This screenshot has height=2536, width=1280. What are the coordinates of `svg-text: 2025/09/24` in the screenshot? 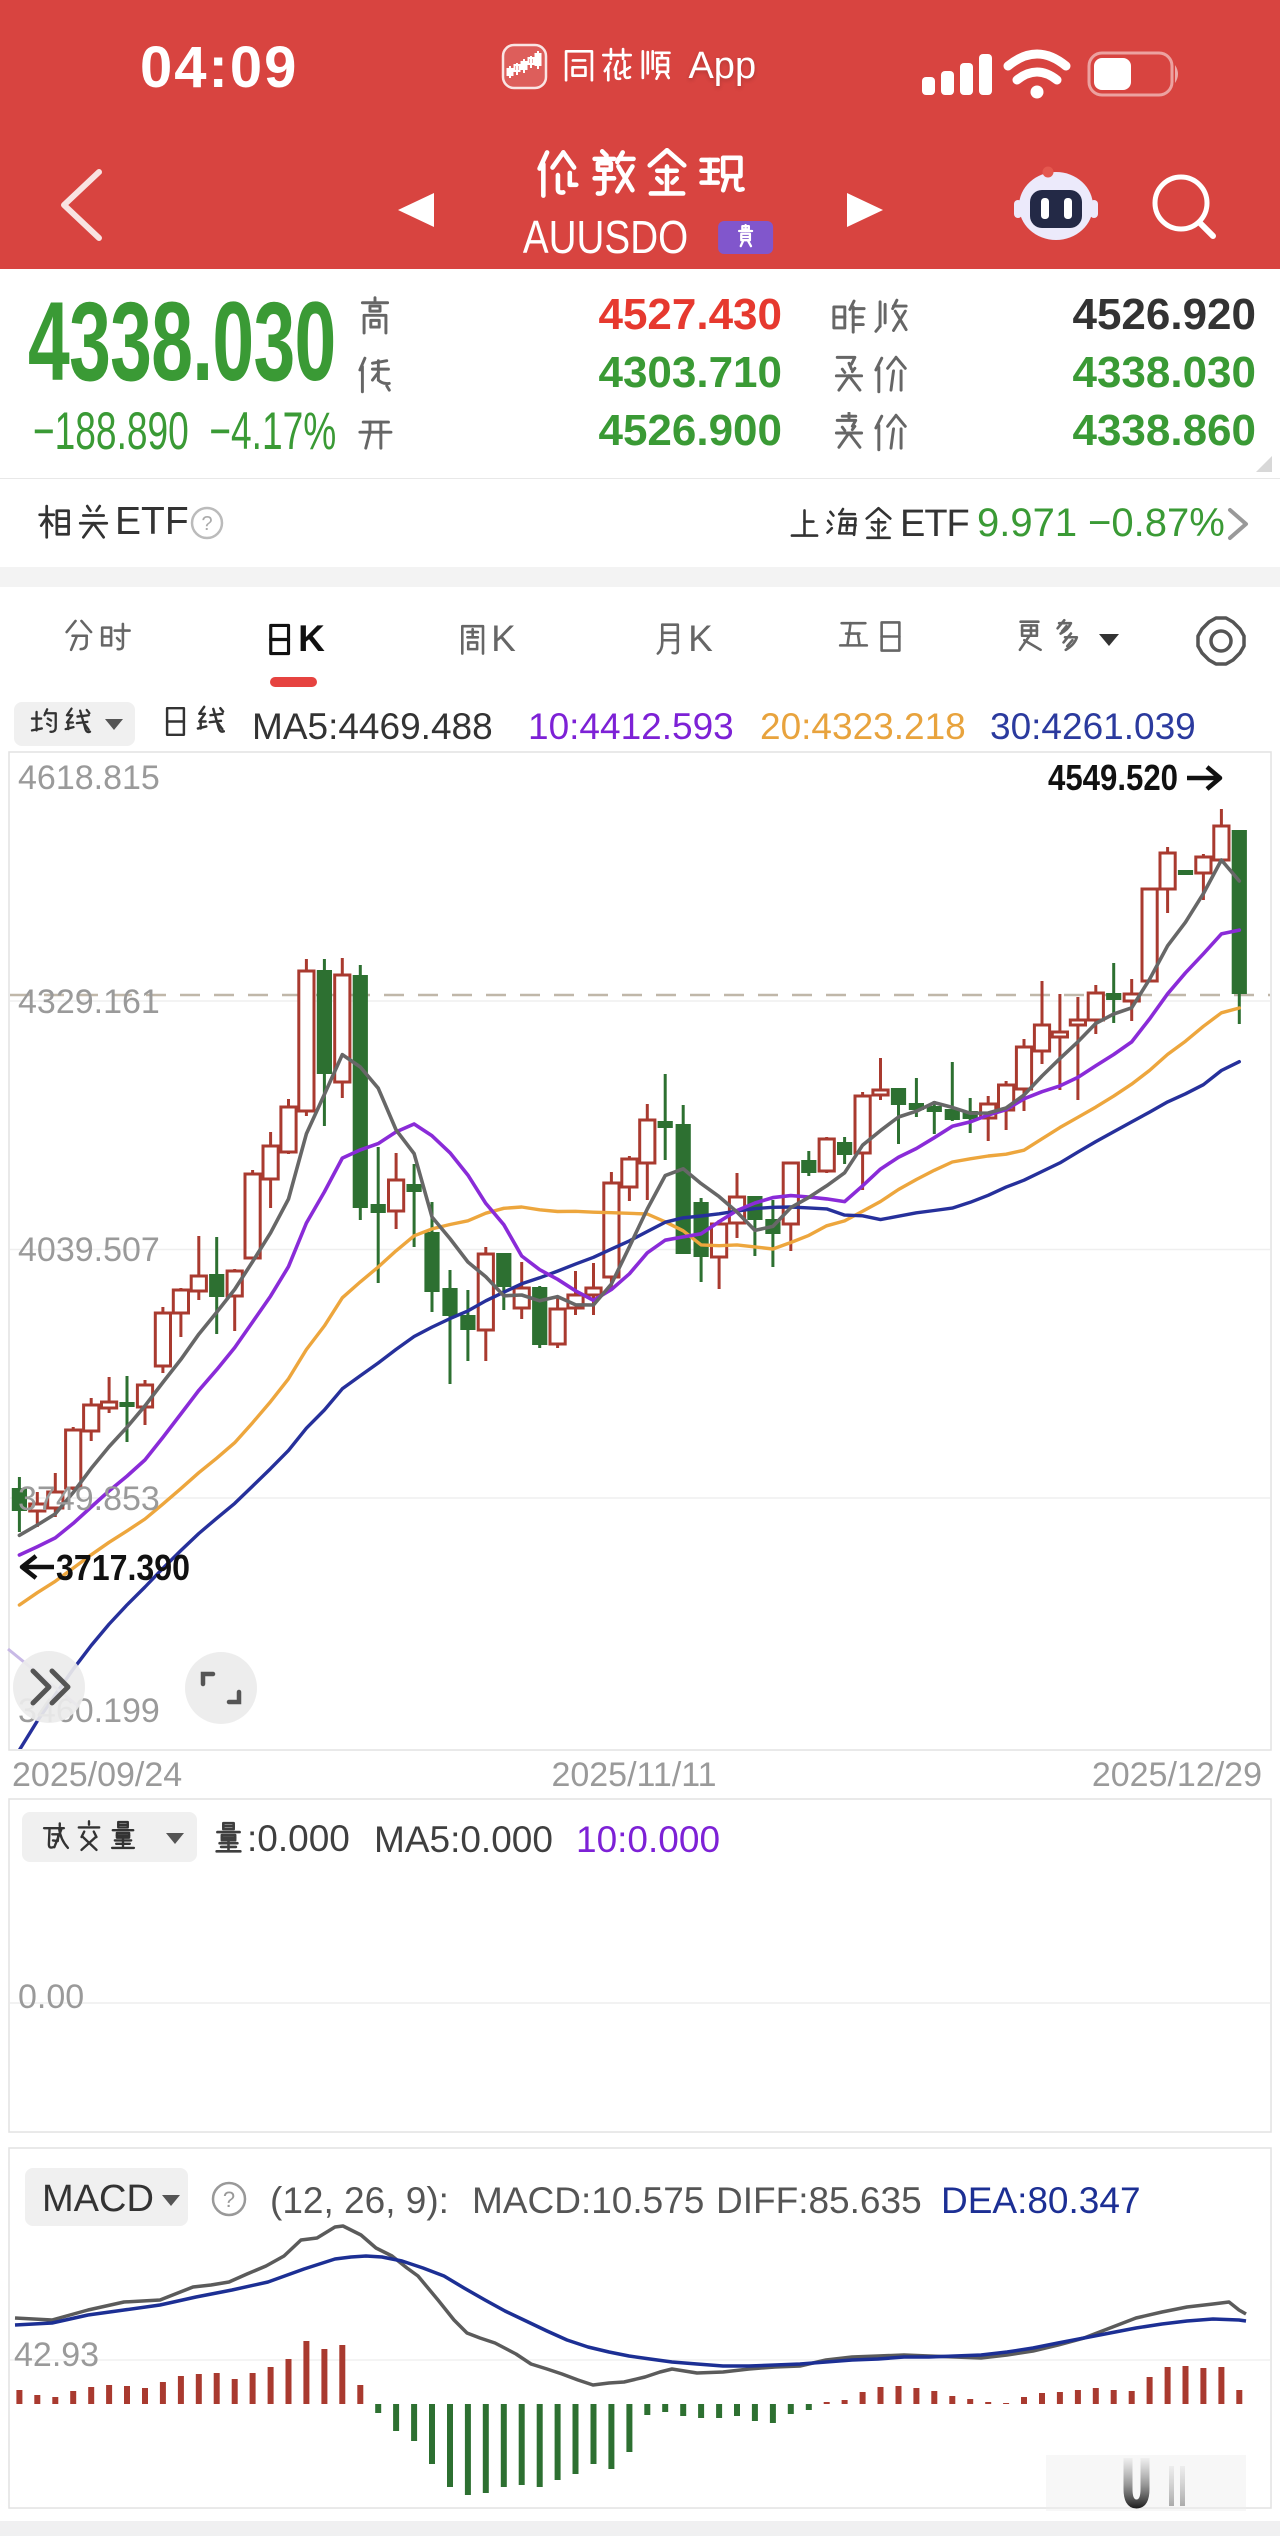 It's located at (97, 1775).